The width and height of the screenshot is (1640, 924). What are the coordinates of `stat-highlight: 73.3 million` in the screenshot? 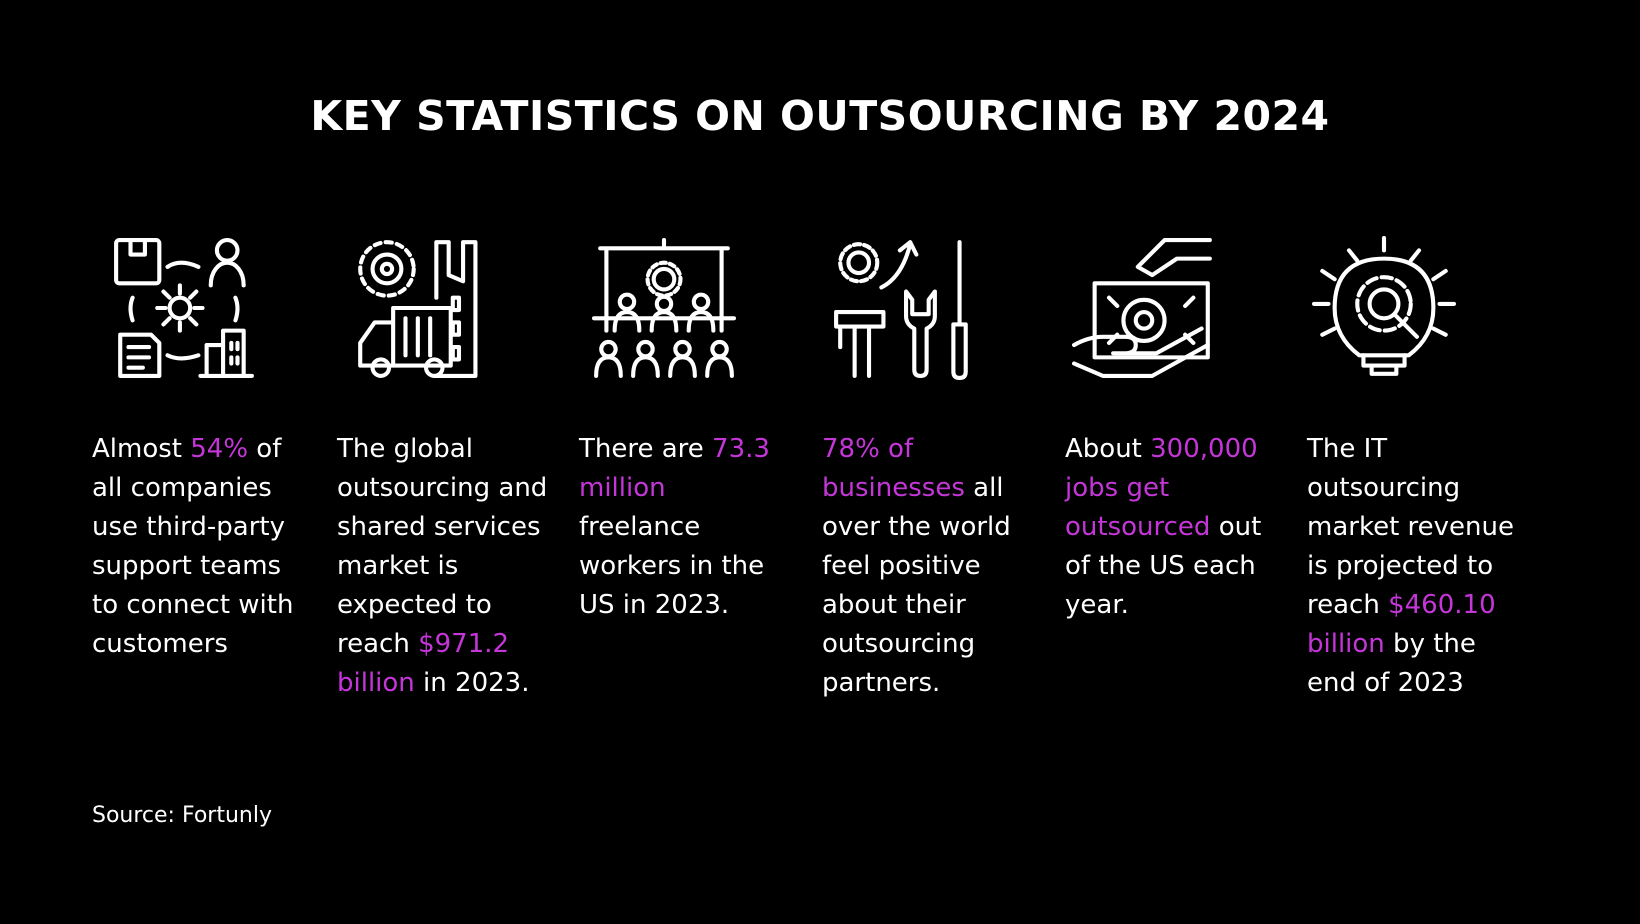 It's located at (674, 468).